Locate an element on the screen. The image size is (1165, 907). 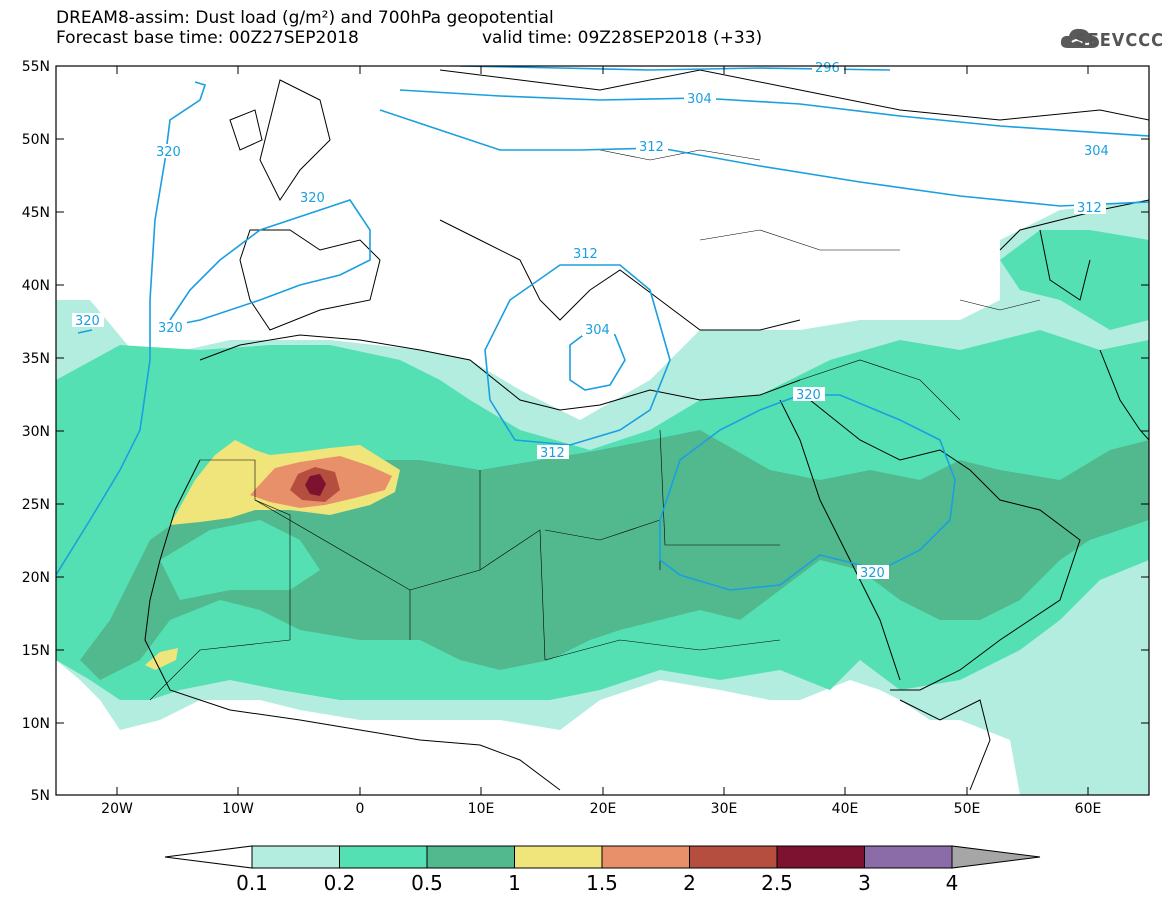
dust-level-0.2-caspian is located at coordinates (1074, 280).